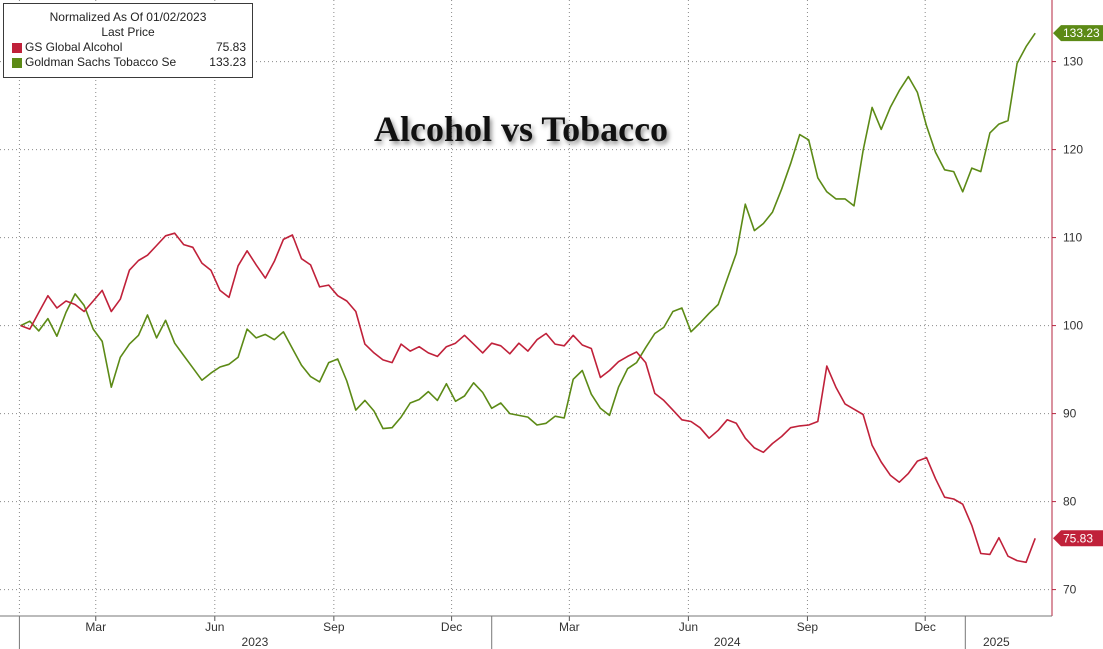 This screenshot has height=649, width=1103. What do you see at coordinates (128, 32) in the screenshot?
I see `legend-subheader: Last Price` at bounding box center [128, 32].